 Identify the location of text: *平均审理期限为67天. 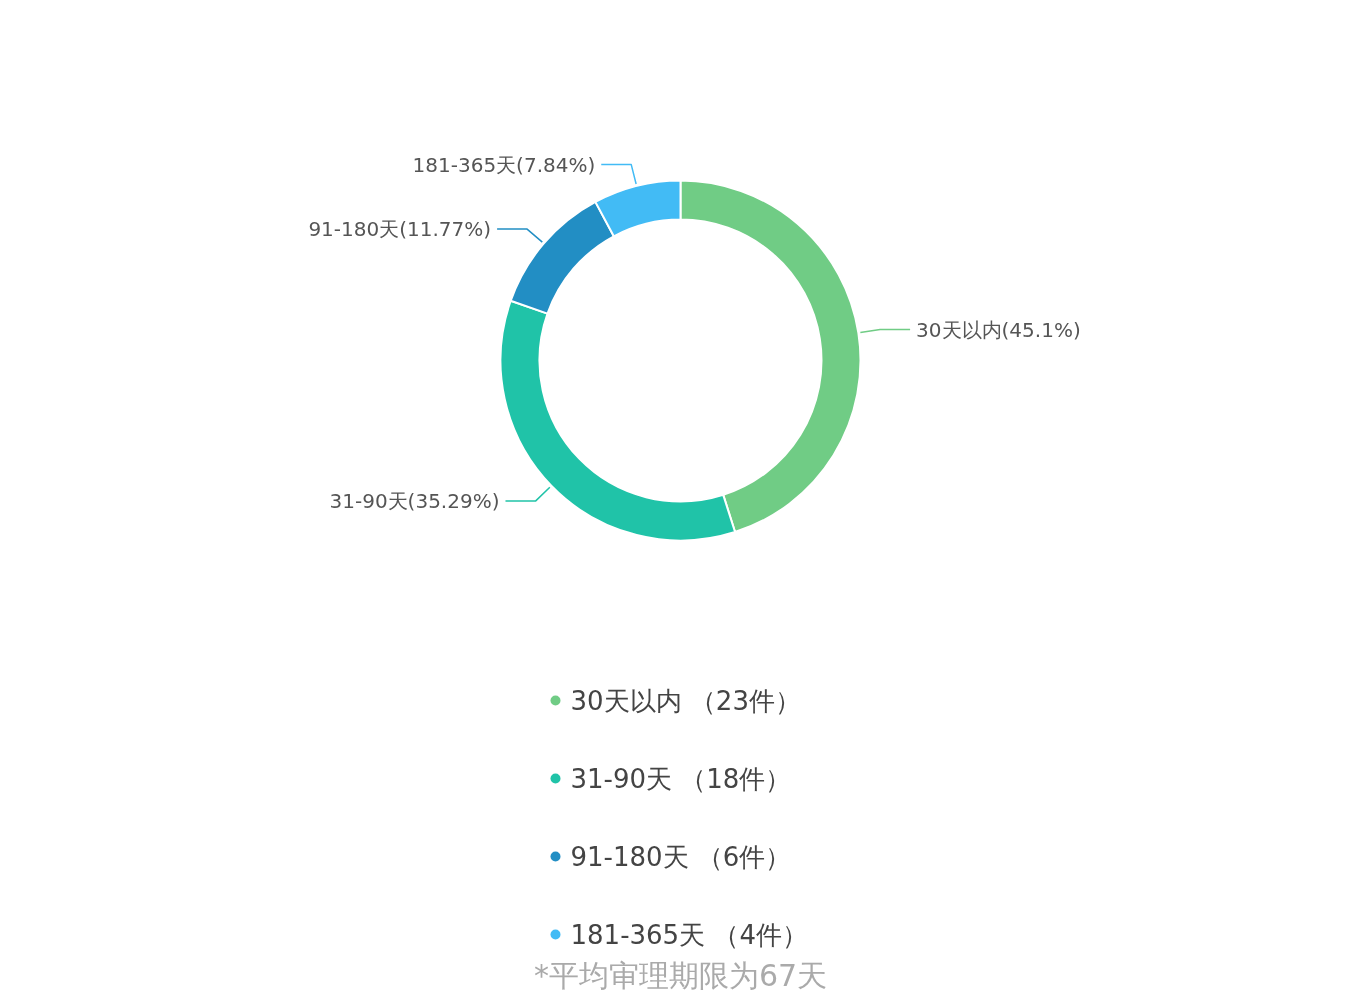
(680, 975).